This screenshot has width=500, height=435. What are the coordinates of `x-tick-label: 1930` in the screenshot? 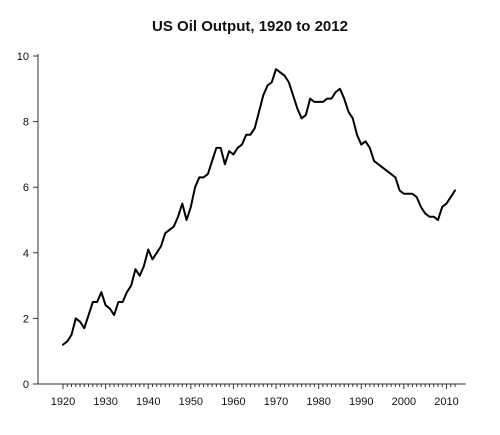 It's located at (105, 402).